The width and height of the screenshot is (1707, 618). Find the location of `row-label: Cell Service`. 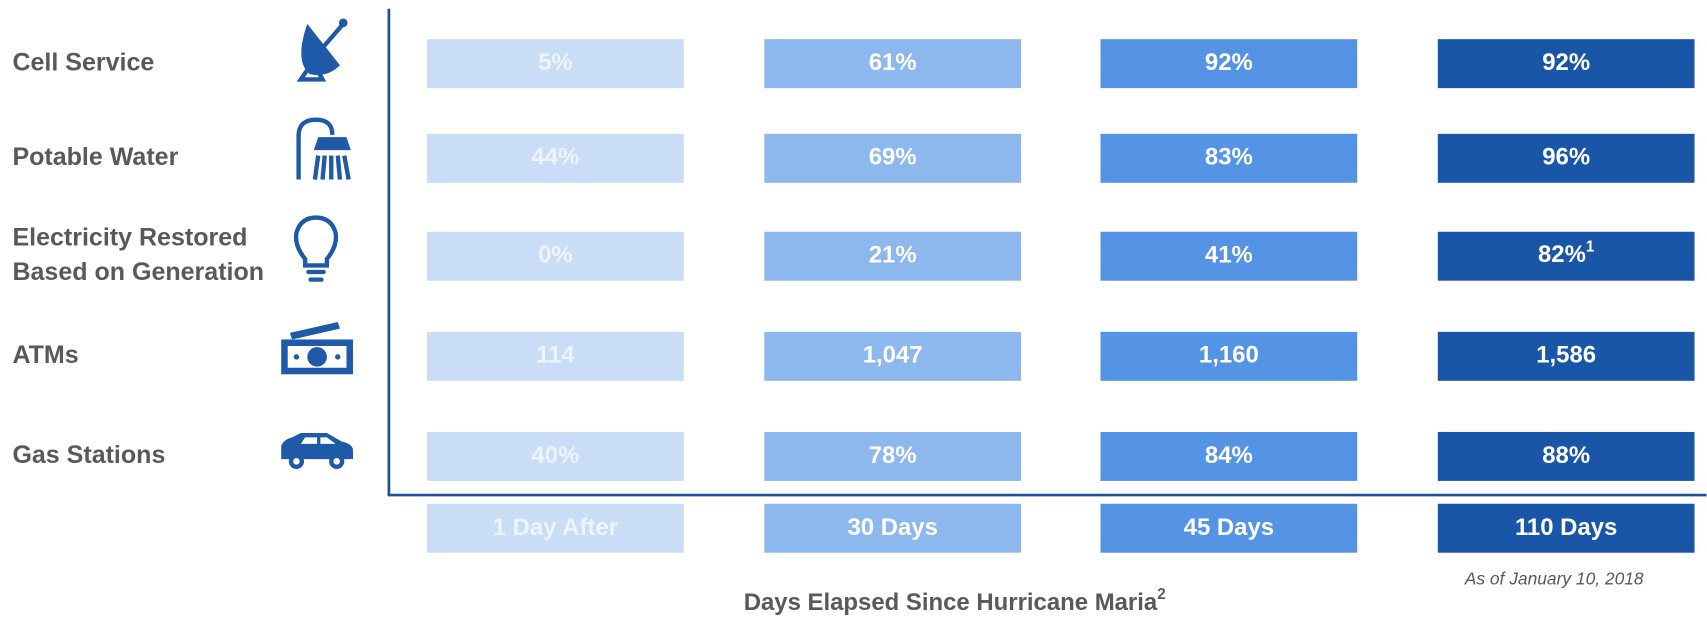

row-label: Cell Service is located at coordinates (83, 62).